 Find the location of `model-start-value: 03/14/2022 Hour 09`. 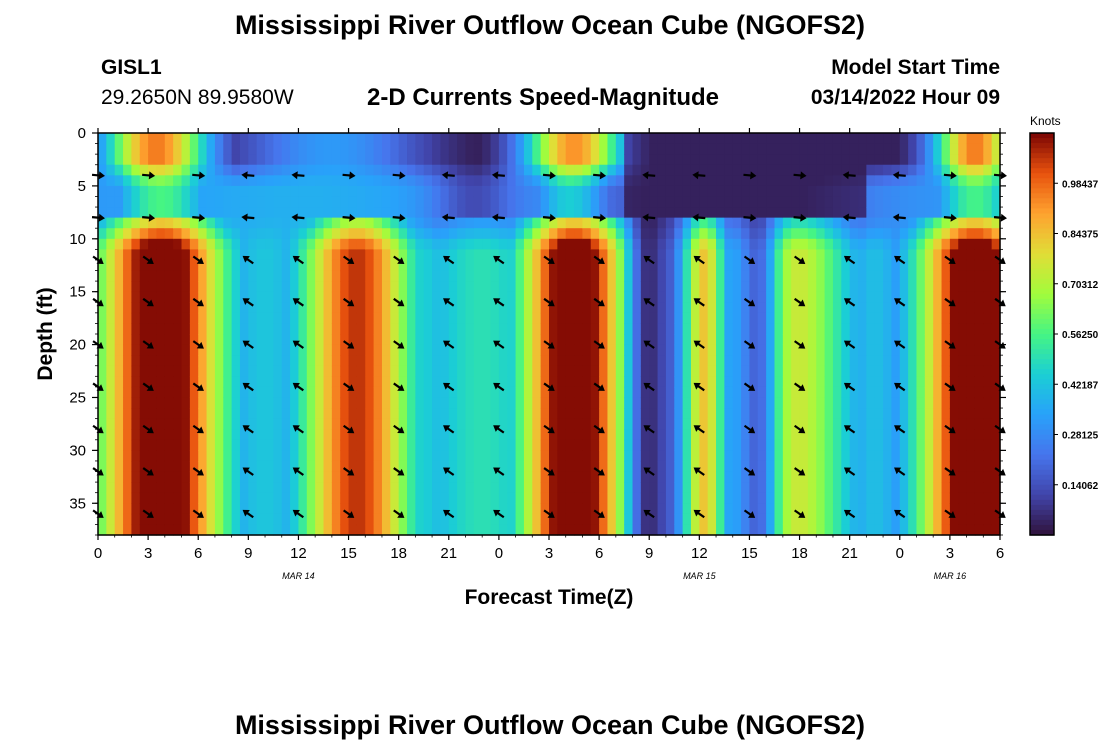

model-start-value: 03/14/2022 Hour 09 is located at coordinates (905, 97).